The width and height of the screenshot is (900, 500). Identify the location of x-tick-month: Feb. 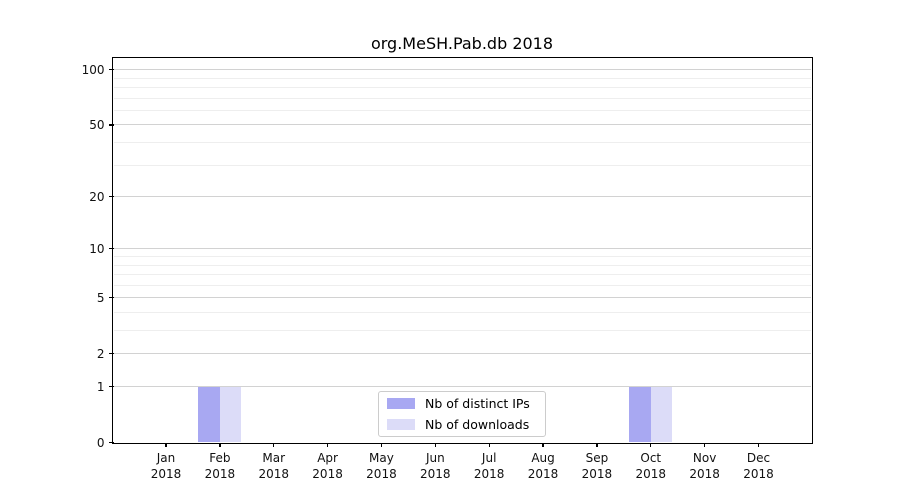
(220, 457).